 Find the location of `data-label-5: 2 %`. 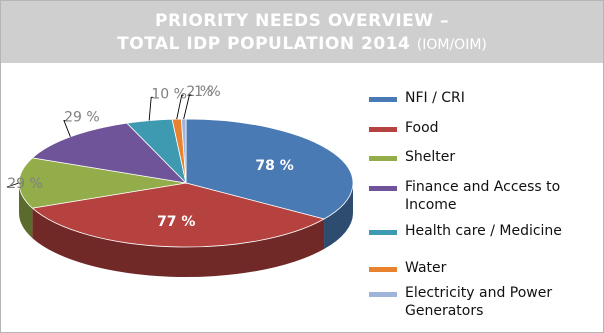

data-label-5: 2 % is located at coordinates (199, 92).